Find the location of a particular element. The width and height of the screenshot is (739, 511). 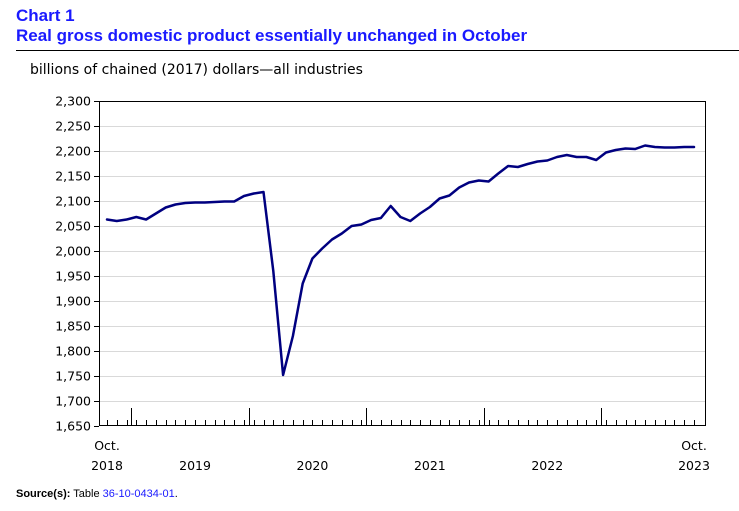

y-tick-label: 2,050 is located at coordinates (73, 226).